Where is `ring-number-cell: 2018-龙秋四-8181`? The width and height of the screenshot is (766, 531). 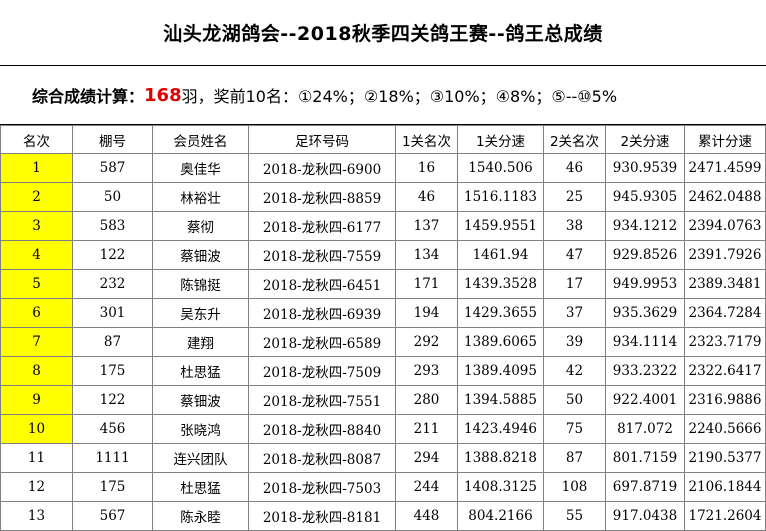 ring-number-cell: 2018-龙秋四-8181 is located at coordinates (322, 516).